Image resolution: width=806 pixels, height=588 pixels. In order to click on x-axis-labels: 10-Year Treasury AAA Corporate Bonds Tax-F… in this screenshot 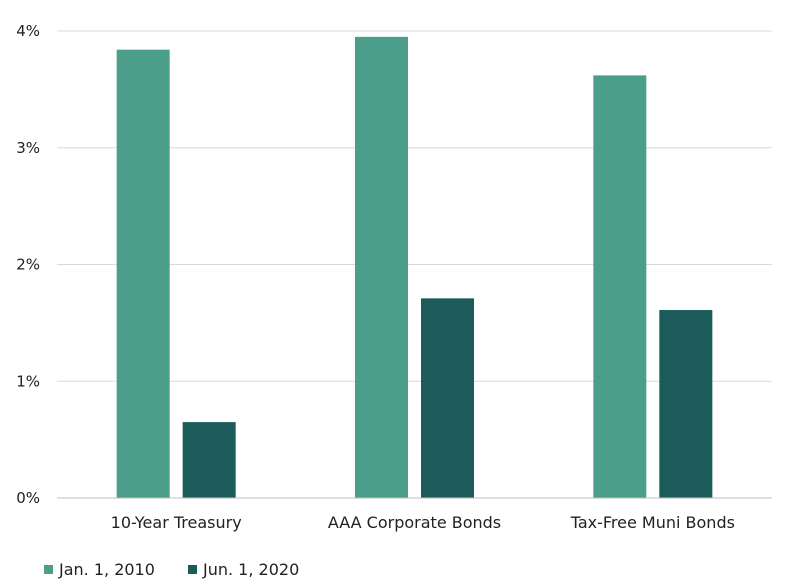, I will do `click(423, 522)`.